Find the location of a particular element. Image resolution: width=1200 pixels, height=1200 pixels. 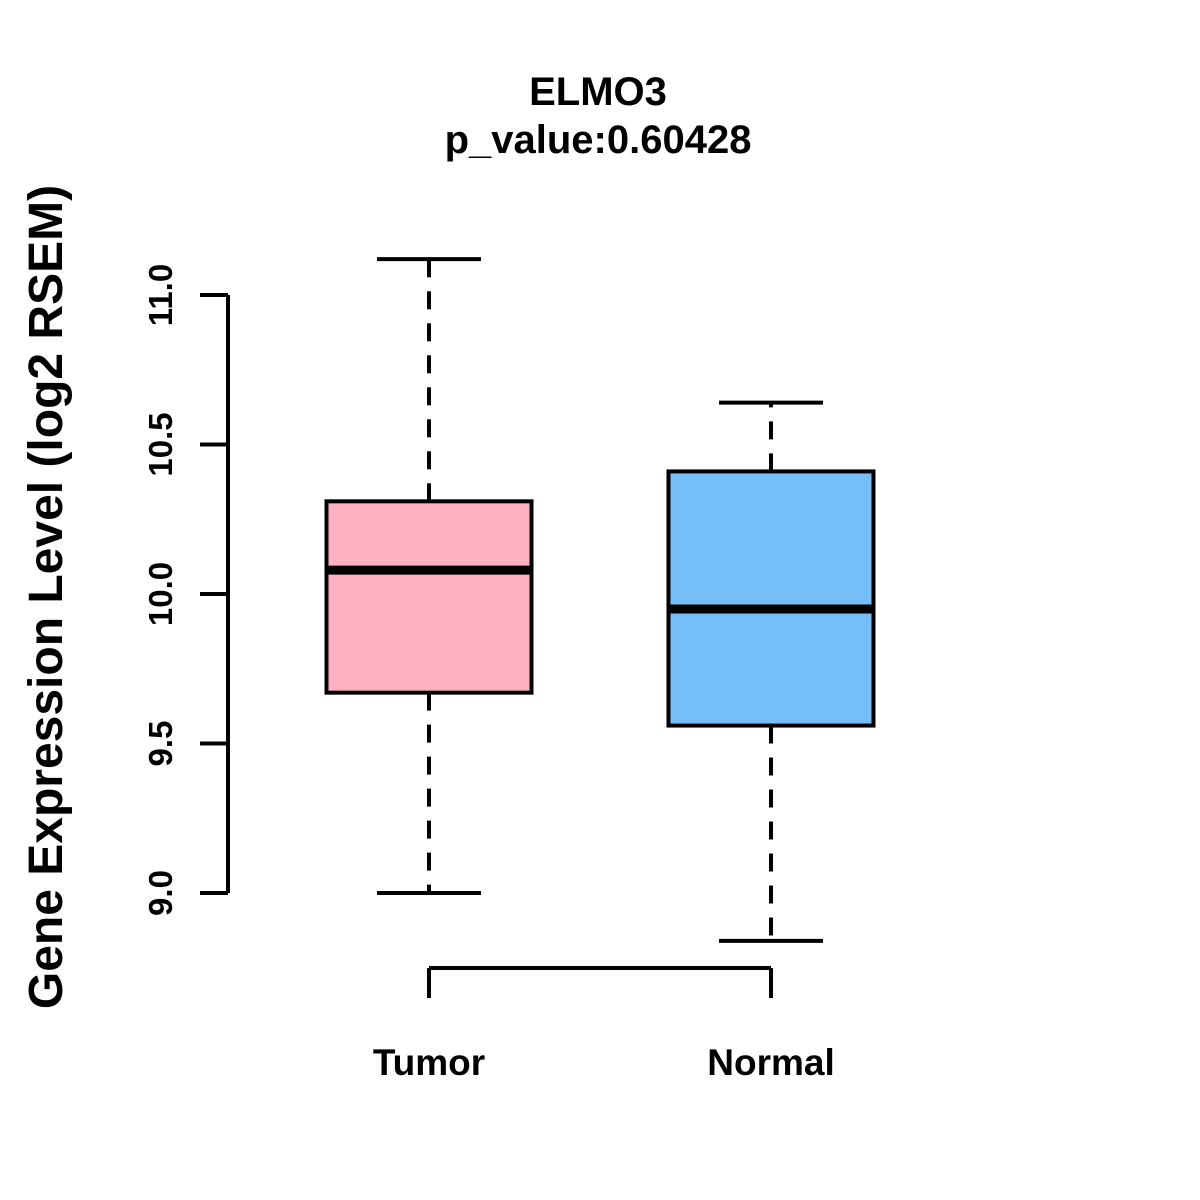

chart-subtitle-pvalue: p_value:0.60428 is located at coordinates (598, 140).